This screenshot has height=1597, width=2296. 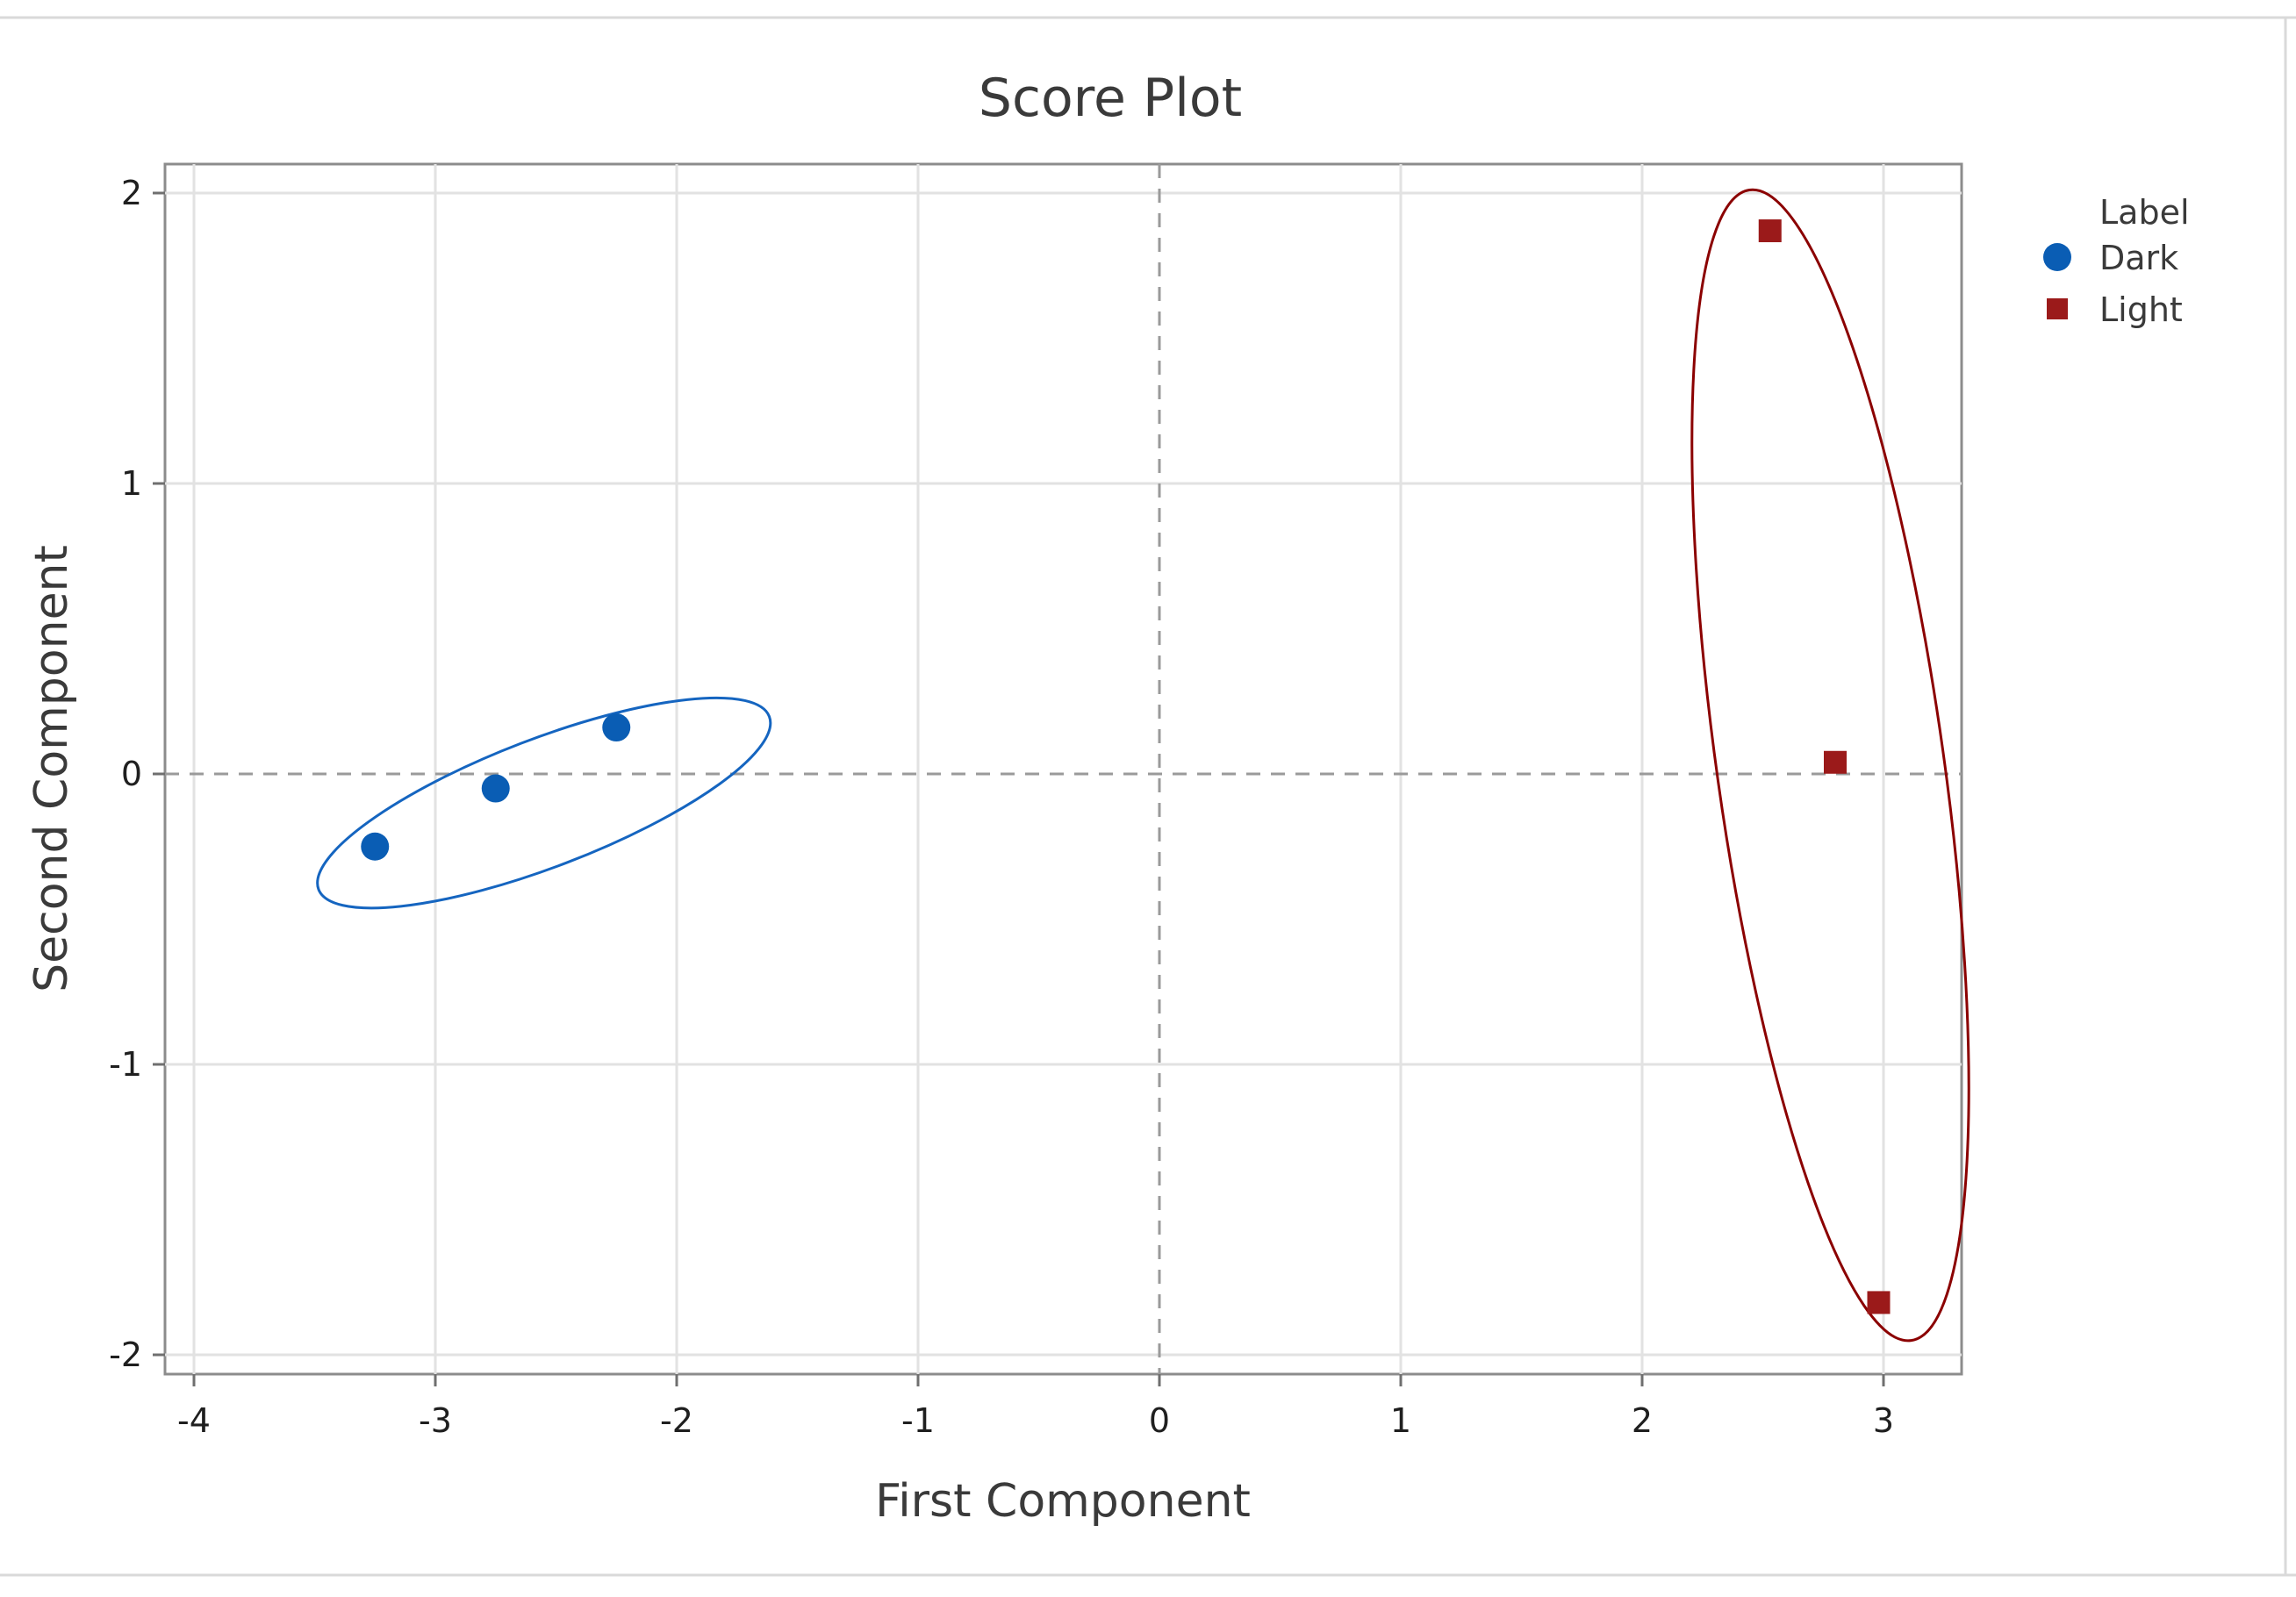 I want to click on y-axis-ticks: -2 -1 0 1 2, so click(x=137, y=774).